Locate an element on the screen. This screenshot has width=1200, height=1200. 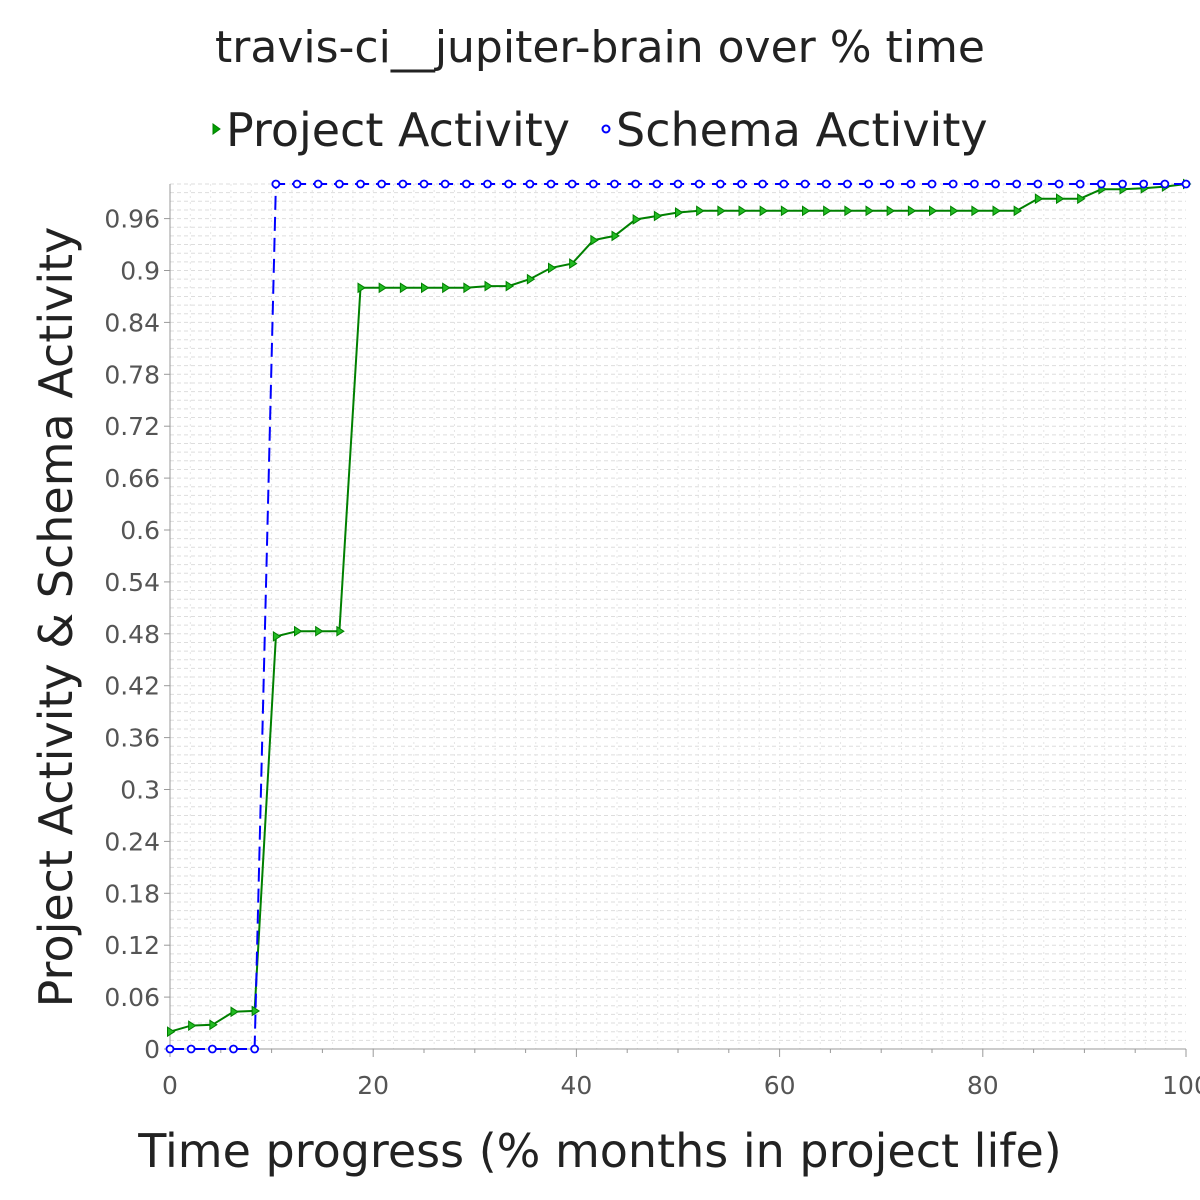
y-tick-label: 0.48 is located at coordinates (132, 634).